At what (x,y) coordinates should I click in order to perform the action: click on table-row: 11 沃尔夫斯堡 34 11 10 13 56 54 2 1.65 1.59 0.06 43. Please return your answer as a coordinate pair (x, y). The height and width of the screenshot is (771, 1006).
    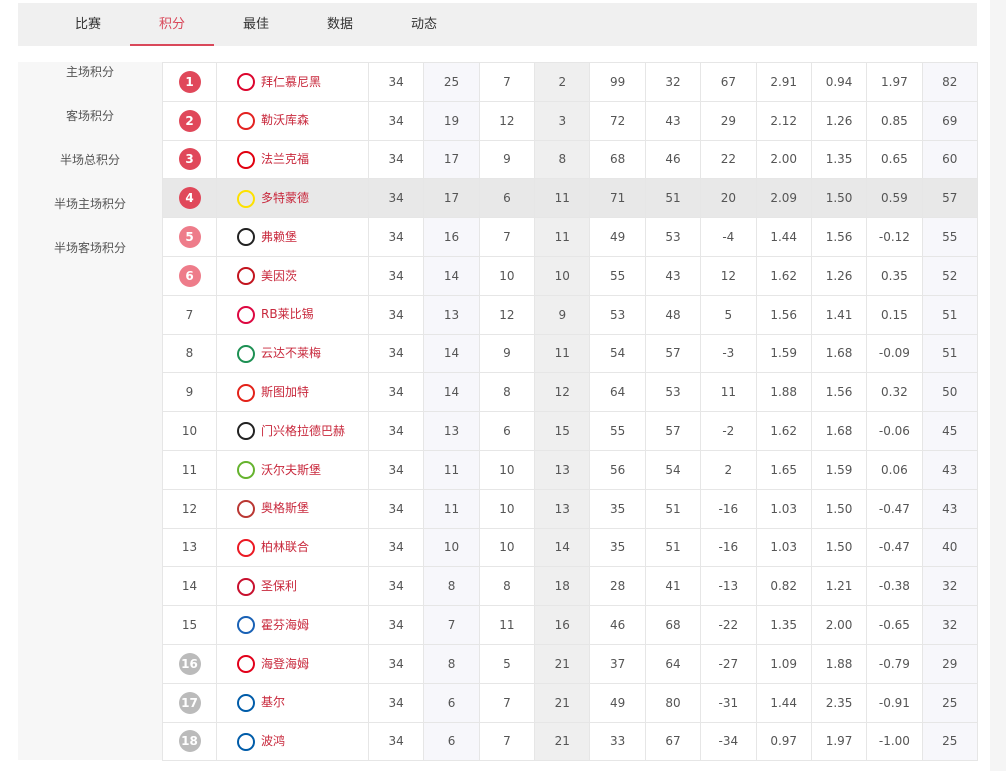
    Looking at the image, I should click on (570, 469).